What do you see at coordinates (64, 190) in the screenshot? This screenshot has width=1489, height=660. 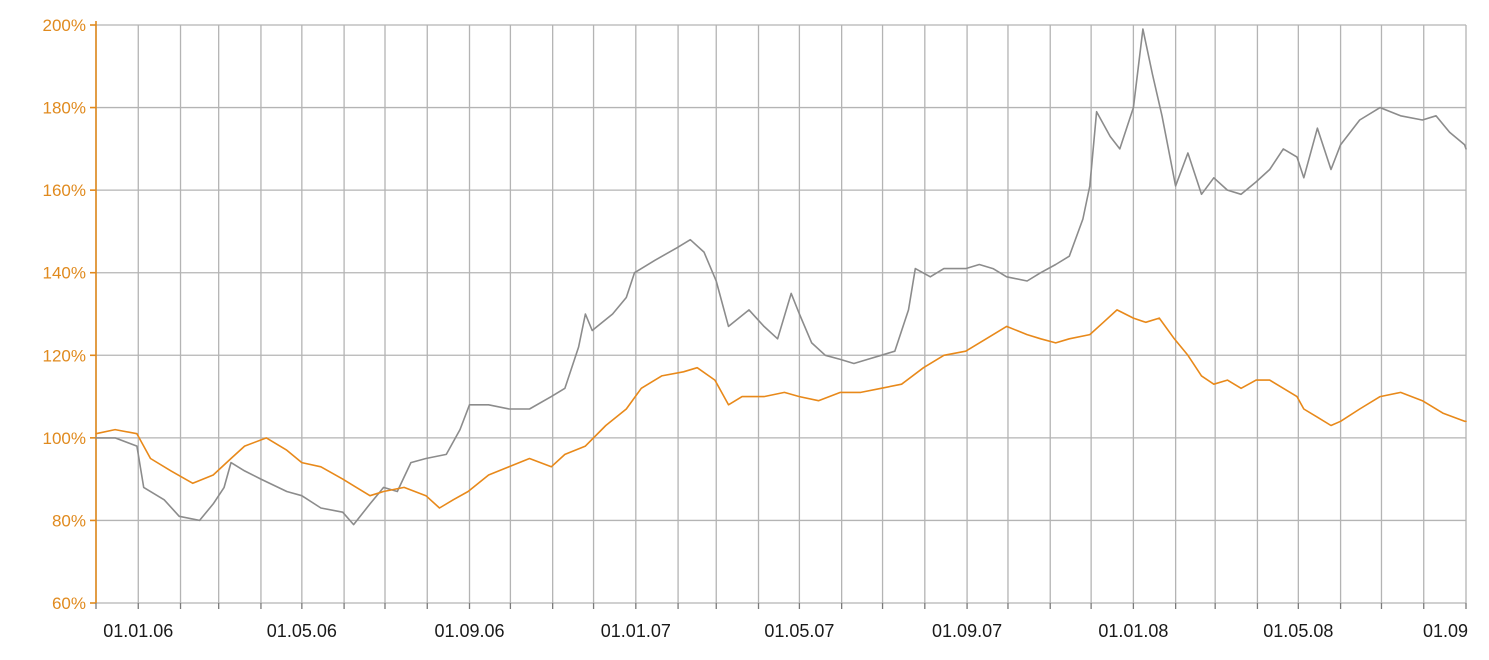 I see `y-tick-label: 160%` at bounding box center [64, 190].